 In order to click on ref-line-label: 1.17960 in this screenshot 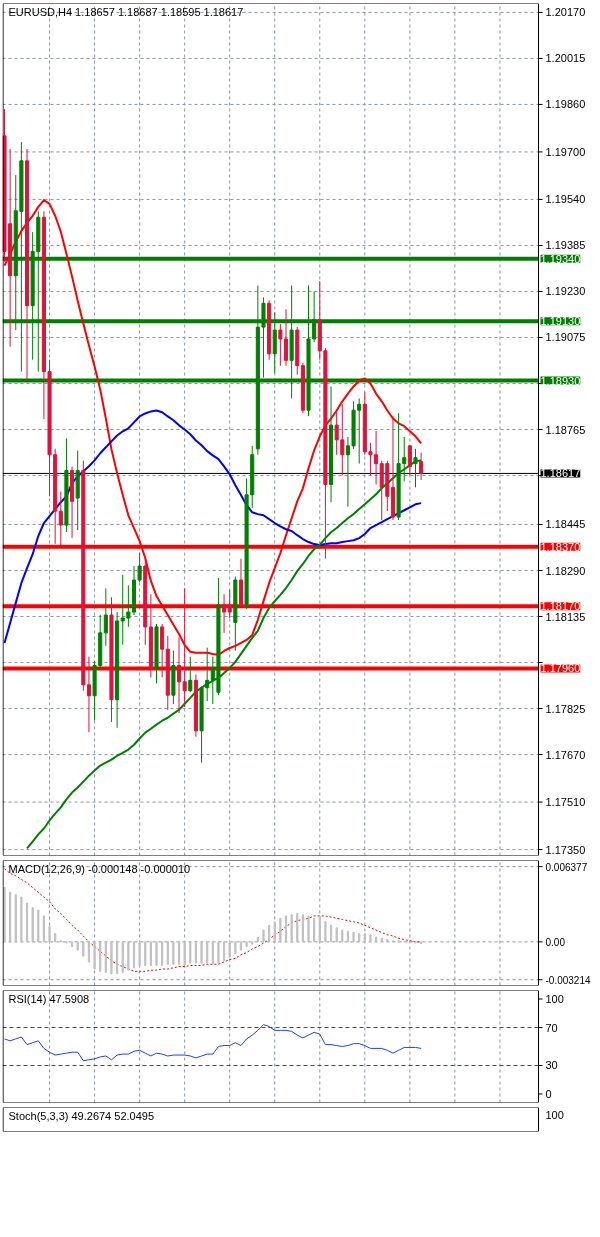, I will do `click(560, 668)`.